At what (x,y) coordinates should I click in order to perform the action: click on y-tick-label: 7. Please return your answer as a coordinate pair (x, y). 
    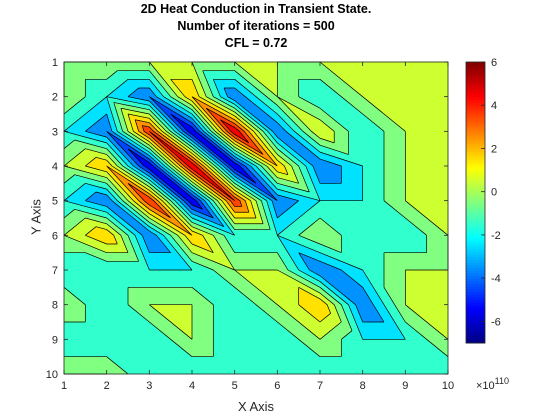
    Looking at the image, I should click on (55, 271).